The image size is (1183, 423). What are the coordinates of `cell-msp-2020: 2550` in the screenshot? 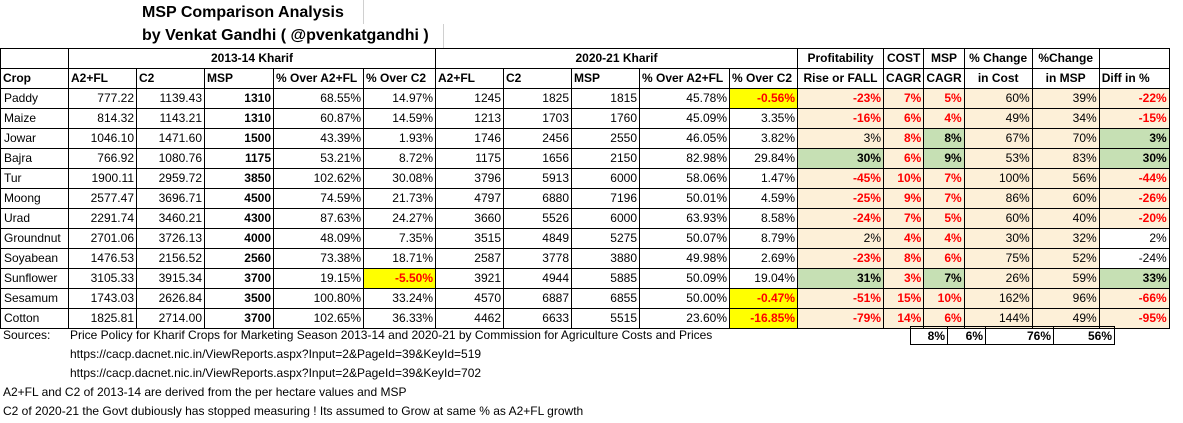 It's located at (605, 138).